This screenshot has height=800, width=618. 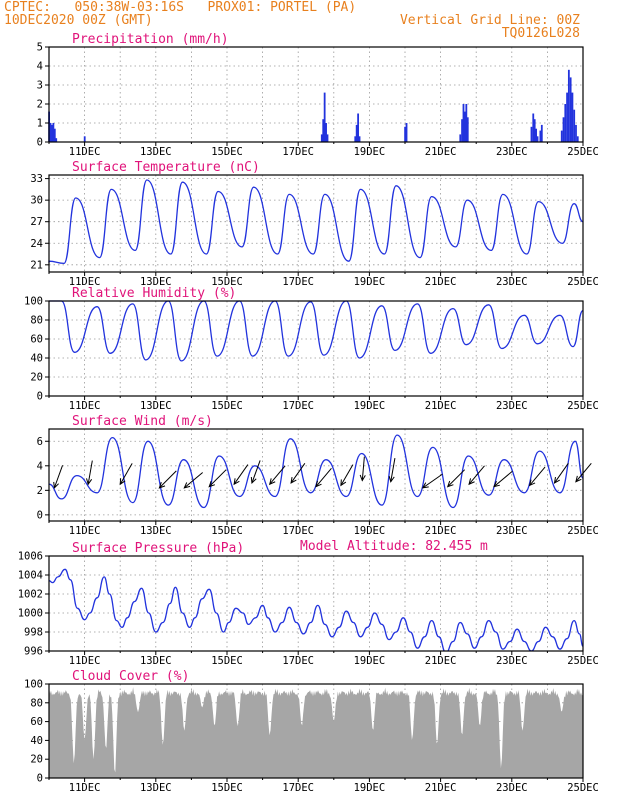 I want to click on y-tick-label: 1004, so click(x=30, y=576).